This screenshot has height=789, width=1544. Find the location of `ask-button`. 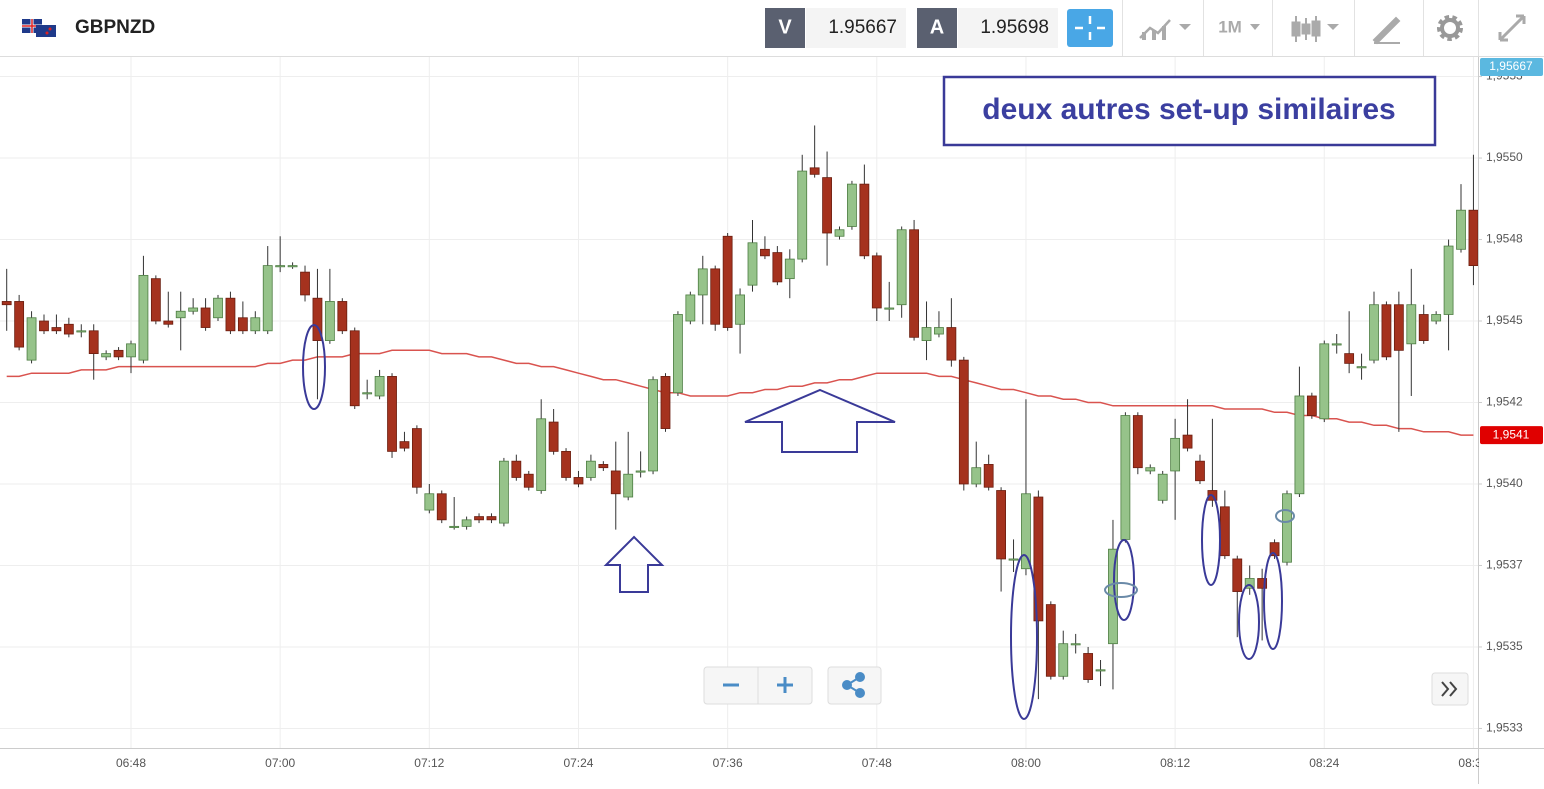

ask-button is located at coordinates (937, 28).